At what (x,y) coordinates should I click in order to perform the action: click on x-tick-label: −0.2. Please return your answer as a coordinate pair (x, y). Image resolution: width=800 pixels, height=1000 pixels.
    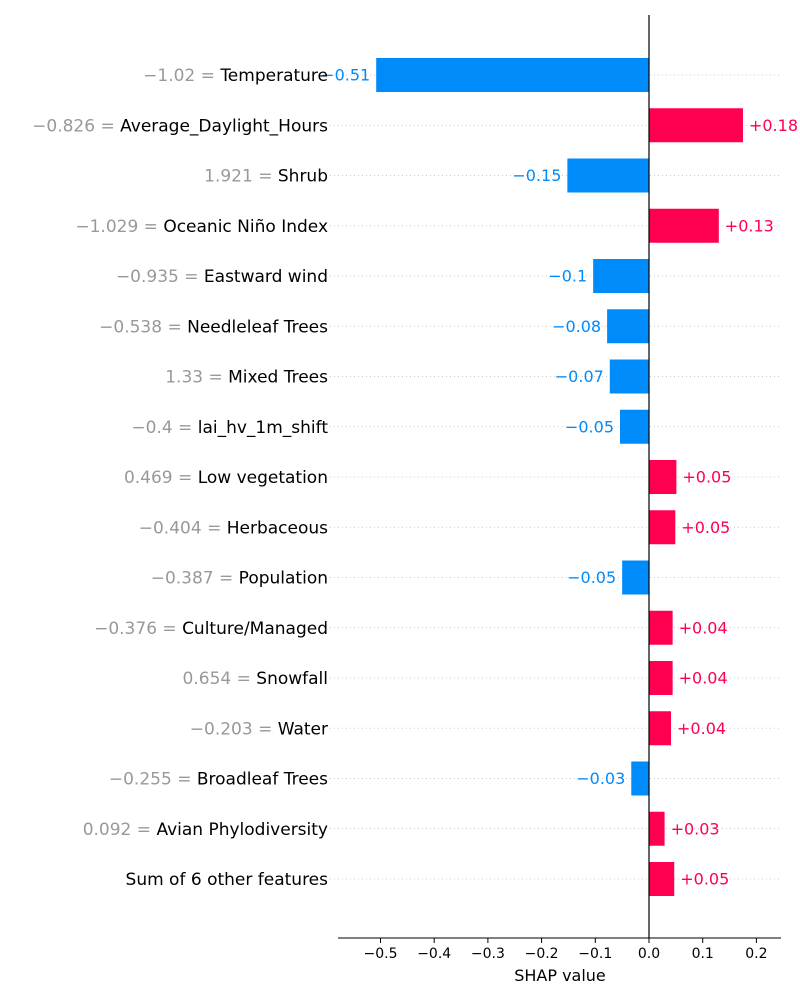
    Looking at the image, I should click on (542, 954).